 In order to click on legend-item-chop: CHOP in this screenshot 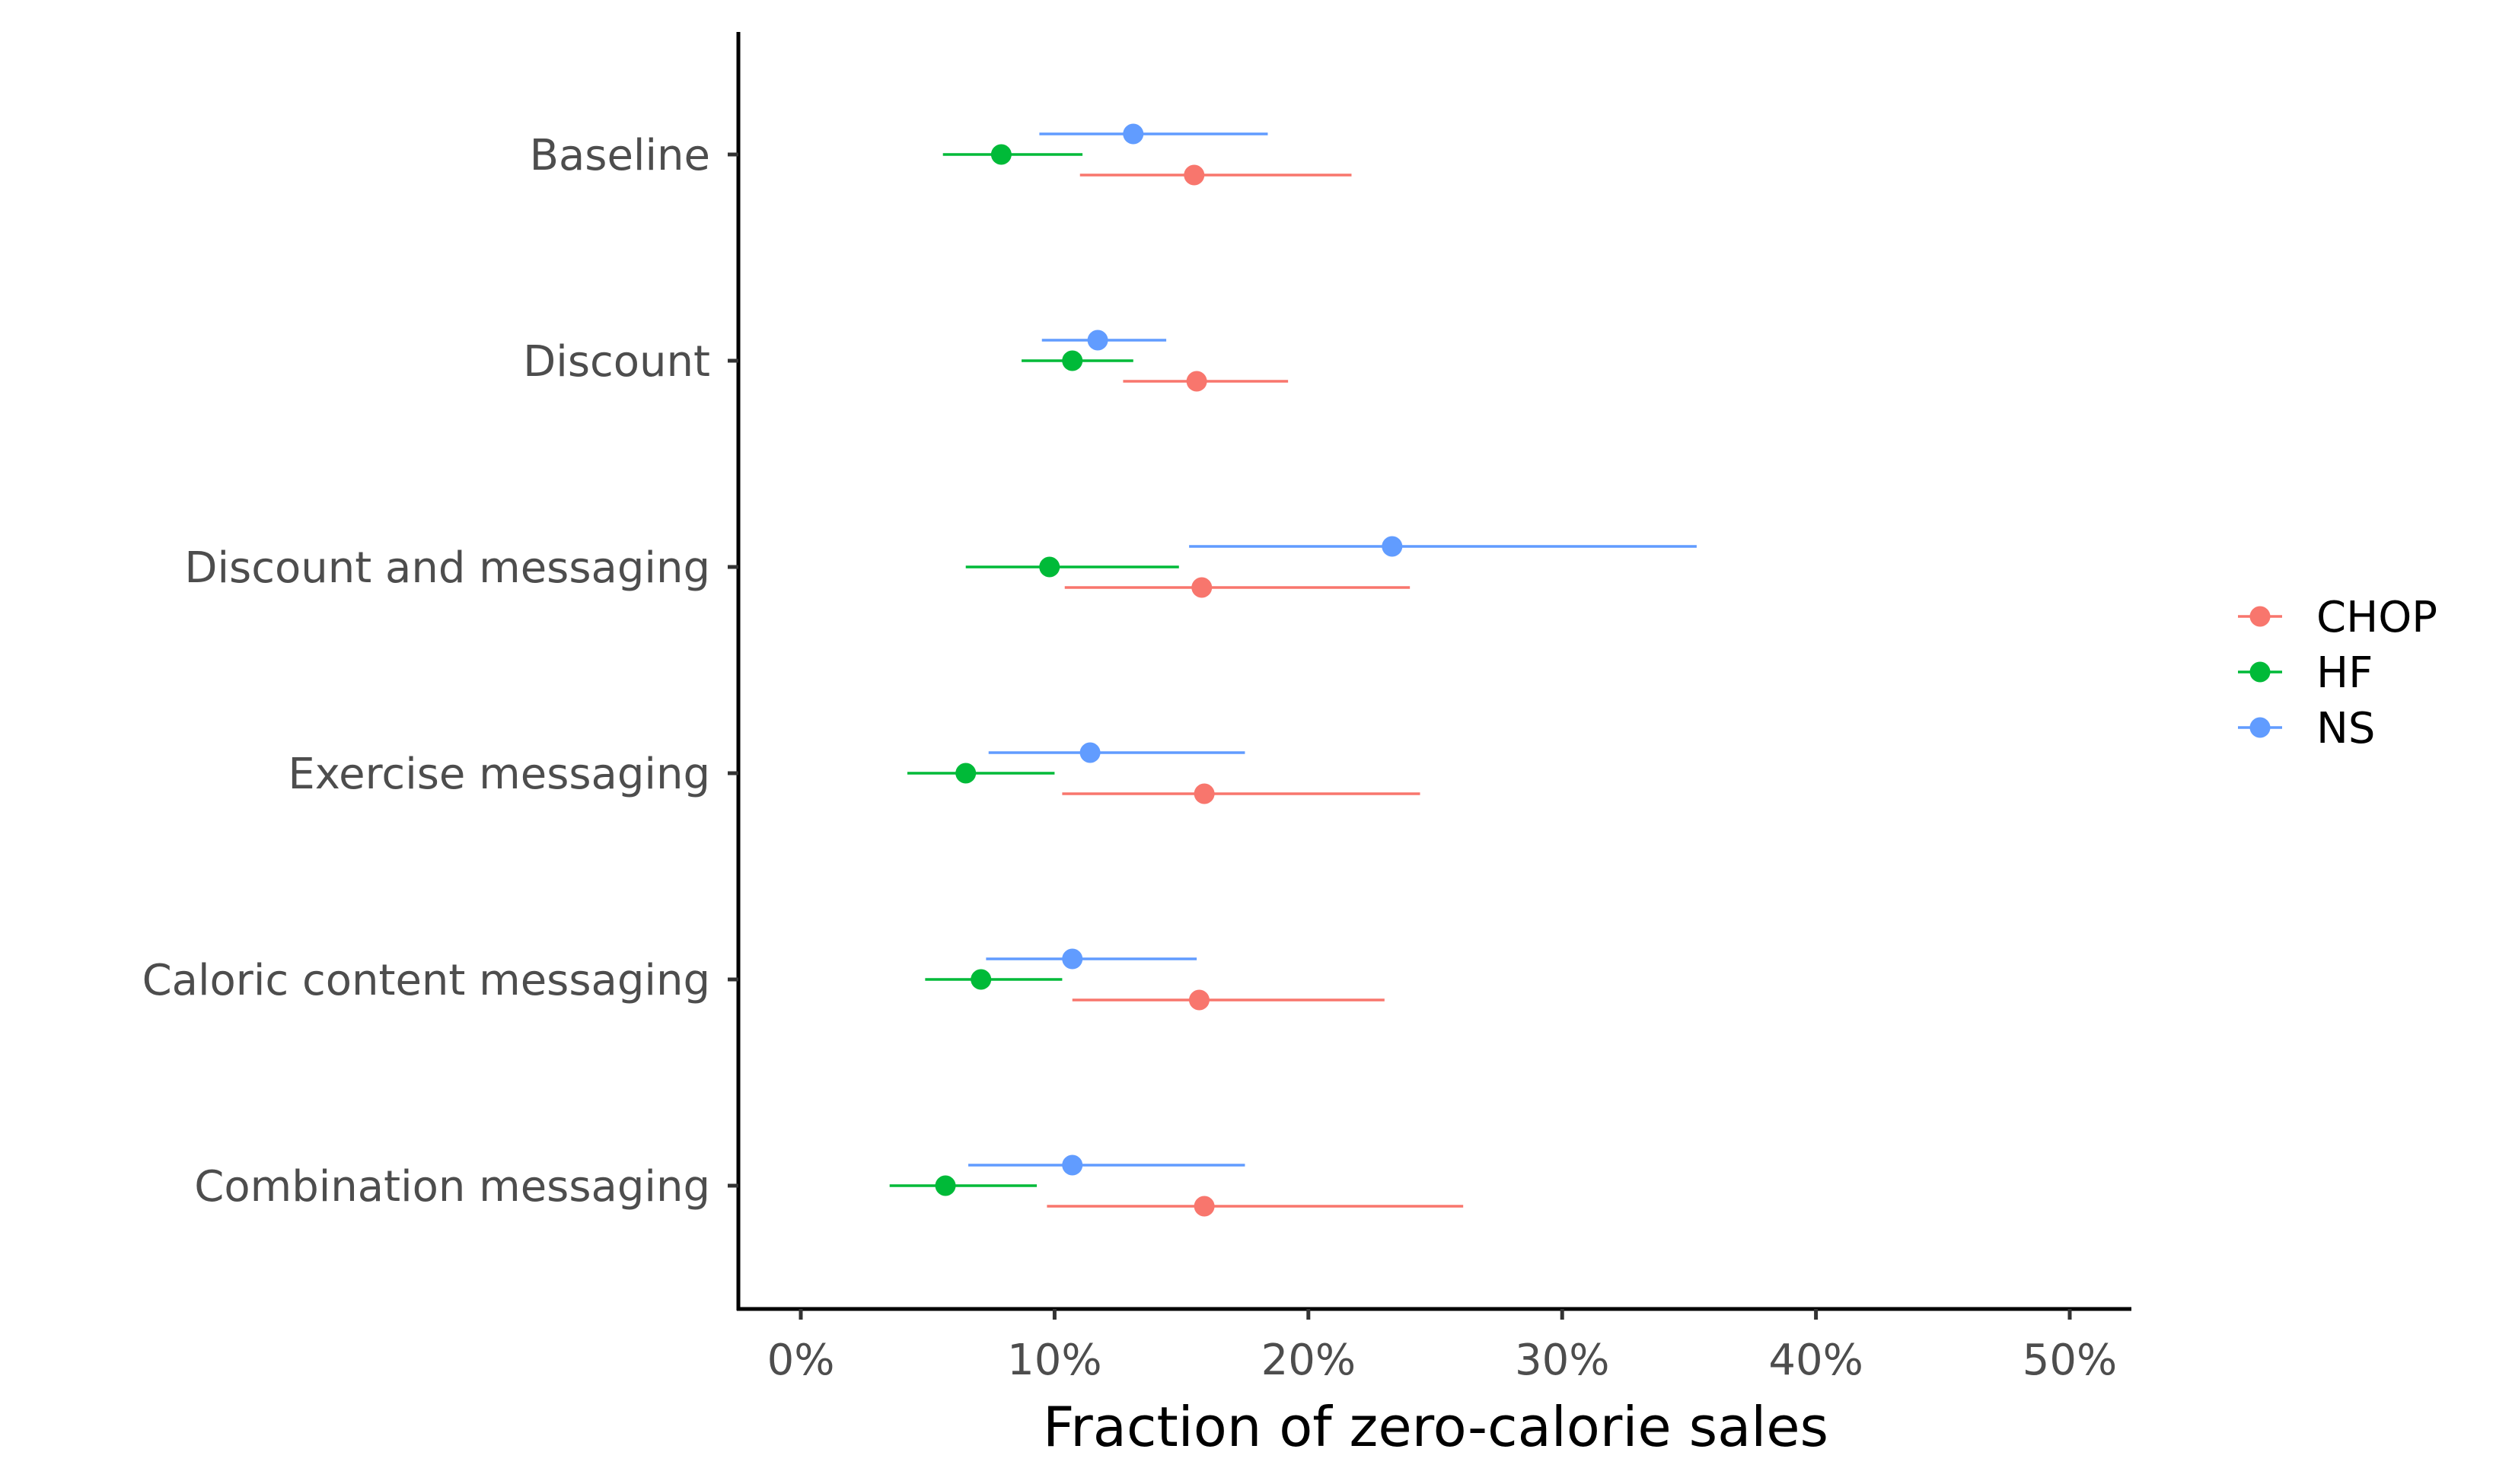, I will do `click(2337, 617)`.